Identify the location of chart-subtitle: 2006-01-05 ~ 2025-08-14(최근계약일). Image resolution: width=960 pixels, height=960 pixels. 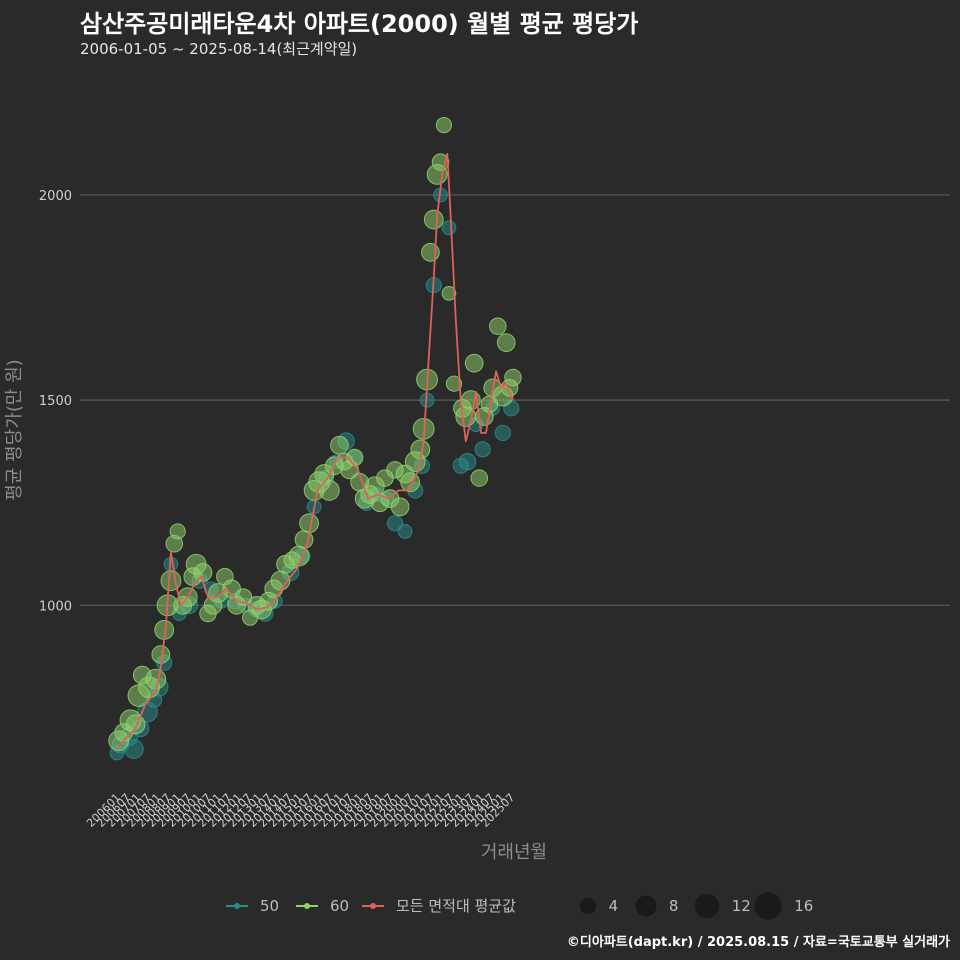
(219, 49).